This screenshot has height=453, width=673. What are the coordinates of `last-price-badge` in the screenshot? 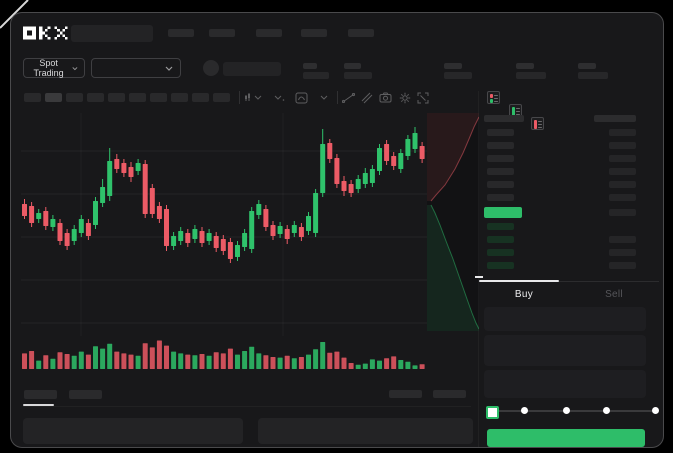 It's located at (503, 212).